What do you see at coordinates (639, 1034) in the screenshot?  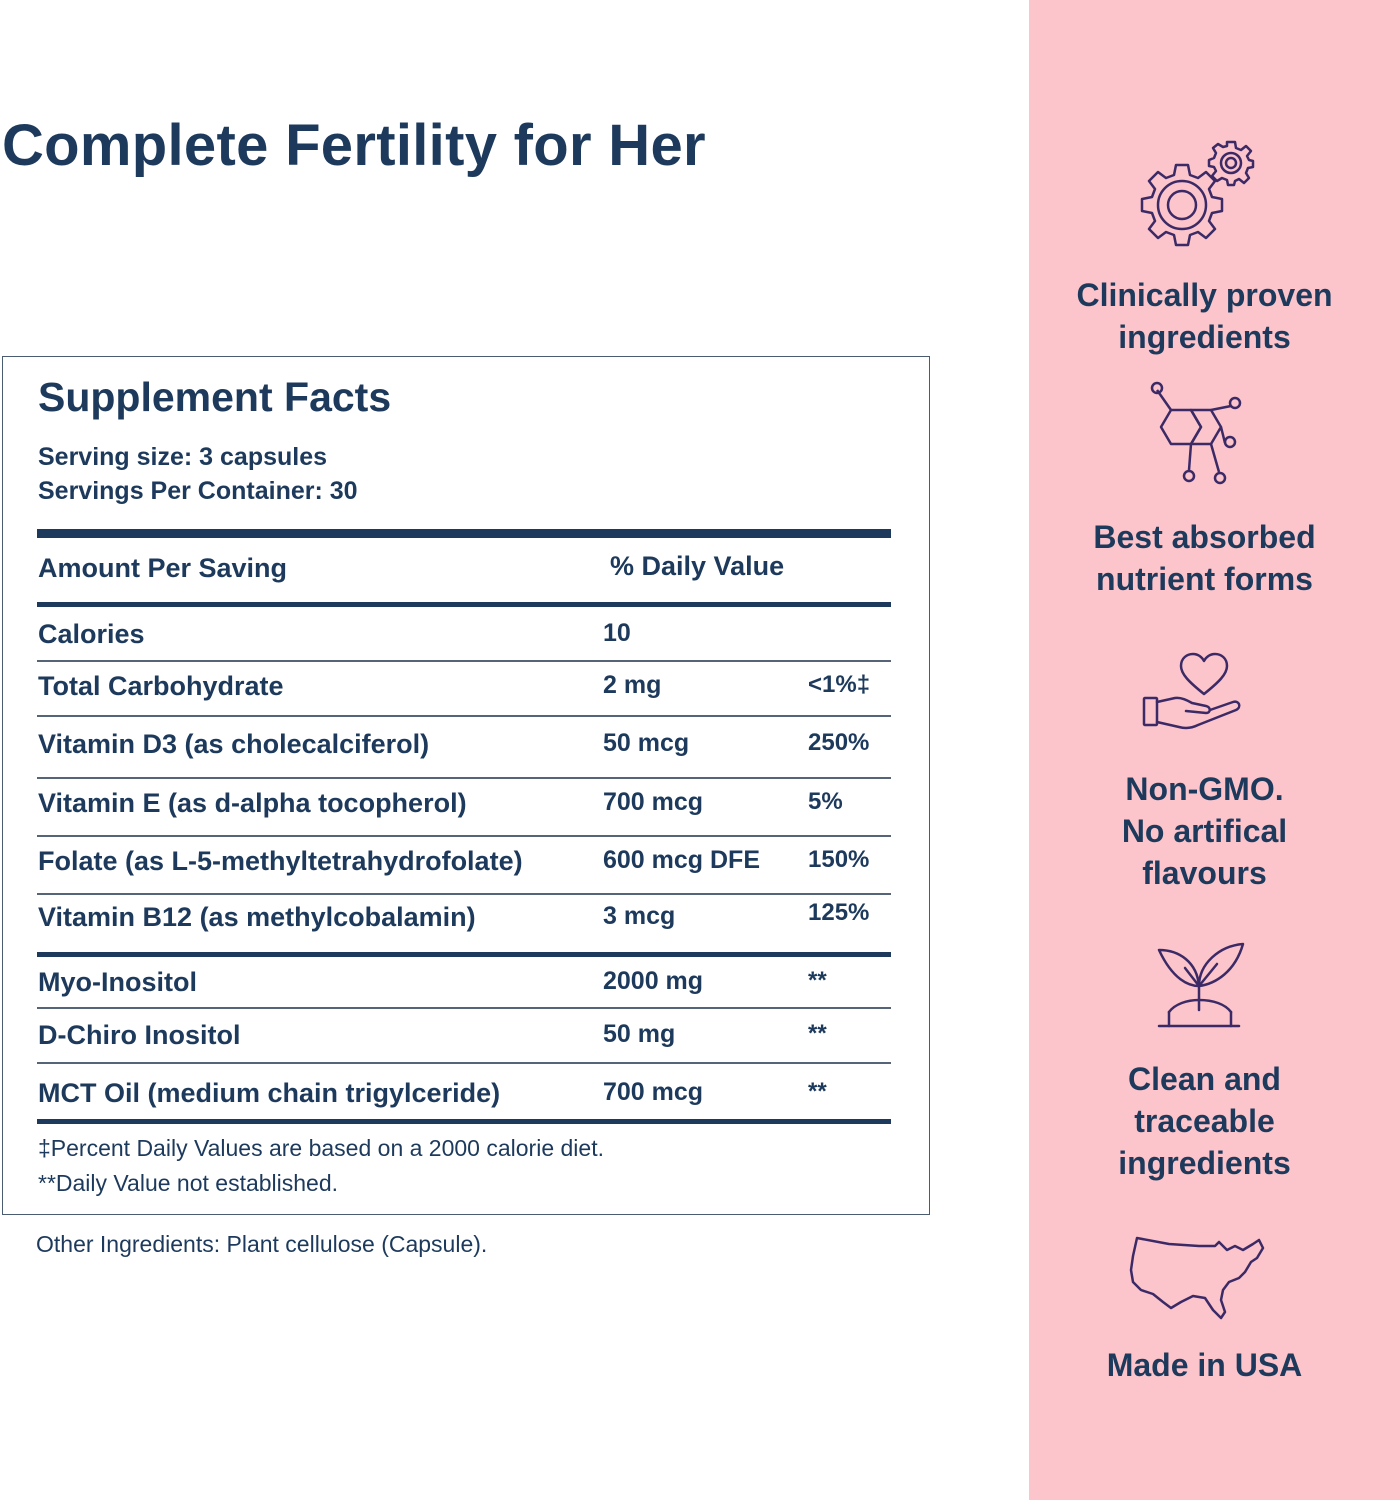 I see `nutrient-amount: 50 mg` at bounding box center [639, 1034].